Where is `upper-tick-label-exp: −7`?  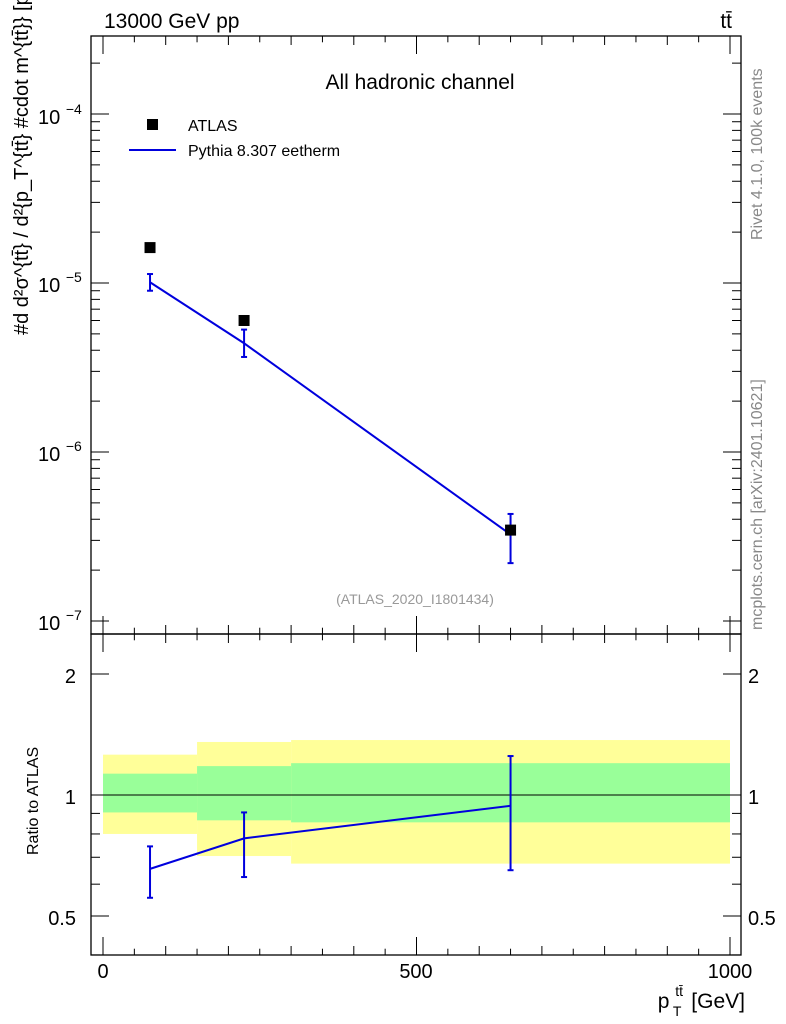 upper-tick-label-exp: −7 is located at coordinates (74, 615).